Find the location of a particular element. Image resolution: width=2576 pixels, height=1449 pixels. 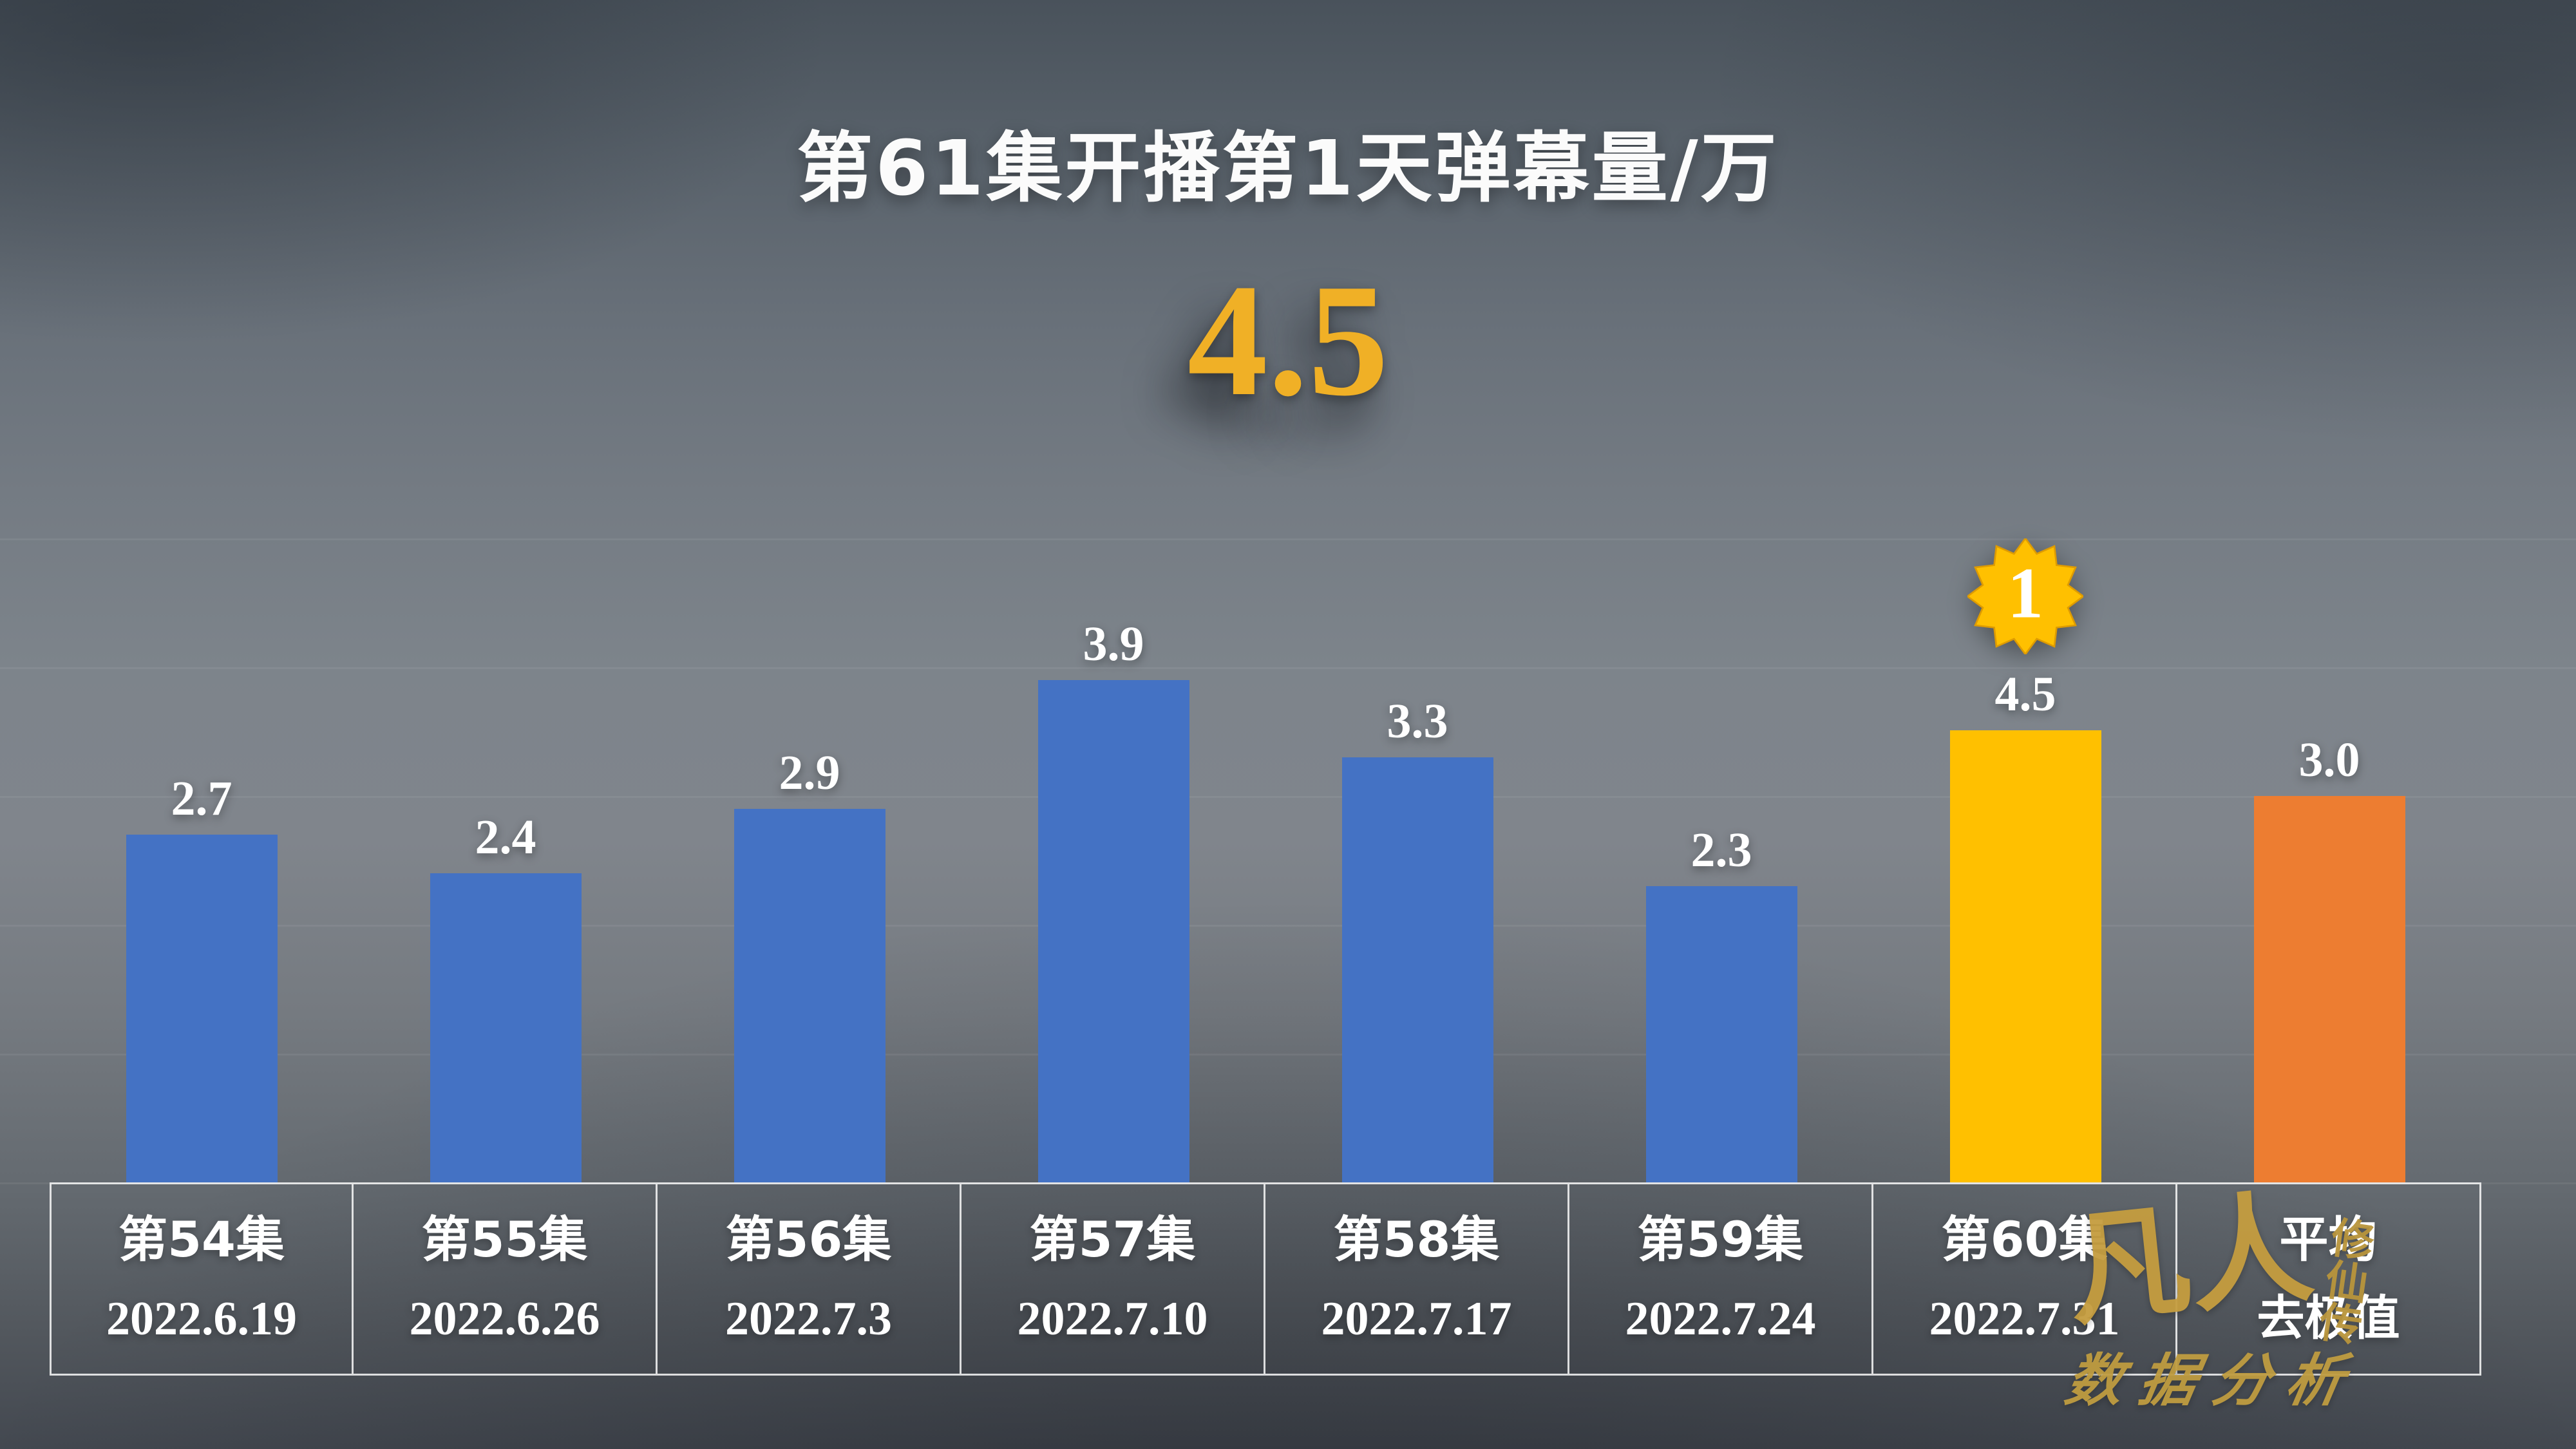

headline-value: 4.5 is located at coordinates (1288, 340).